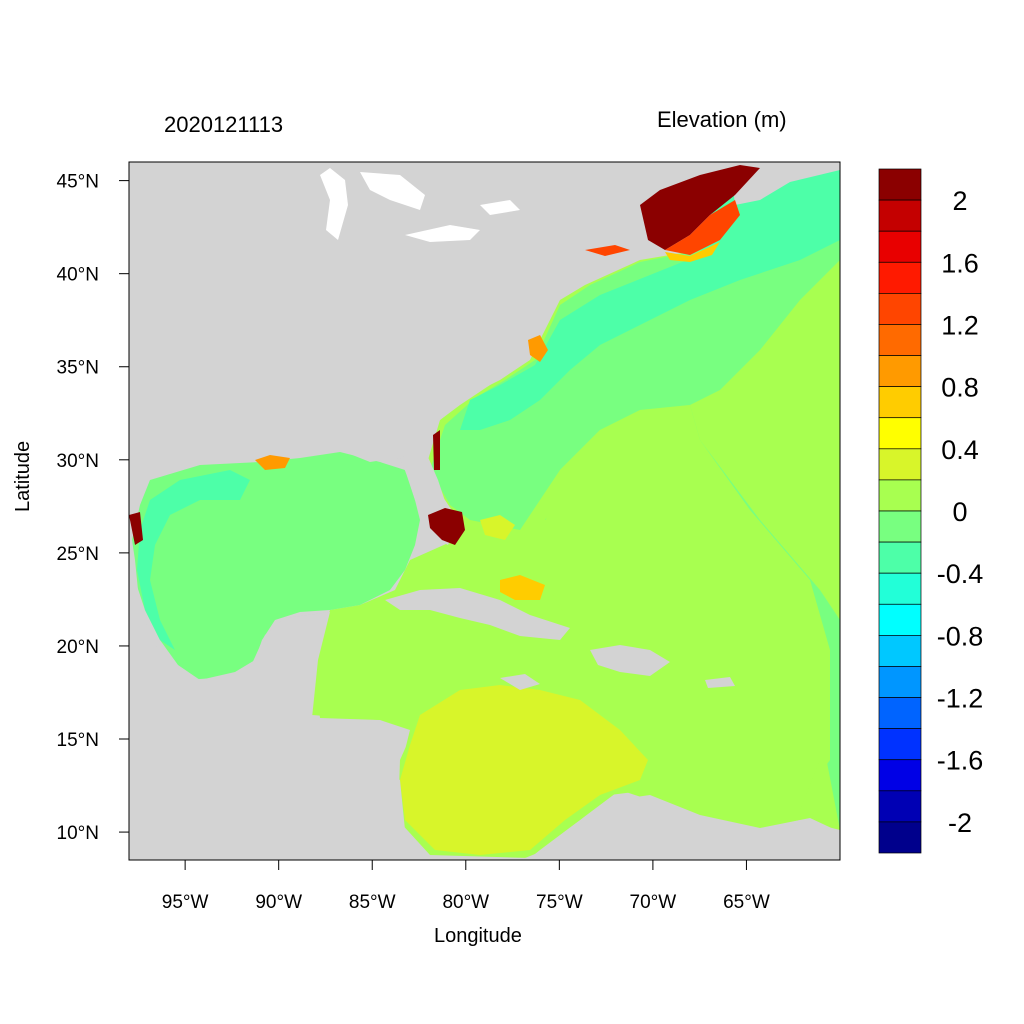 The height and width of the screenshot is (1024, 1024). I want to click on gulf-coast-surge, so click(272, 462).